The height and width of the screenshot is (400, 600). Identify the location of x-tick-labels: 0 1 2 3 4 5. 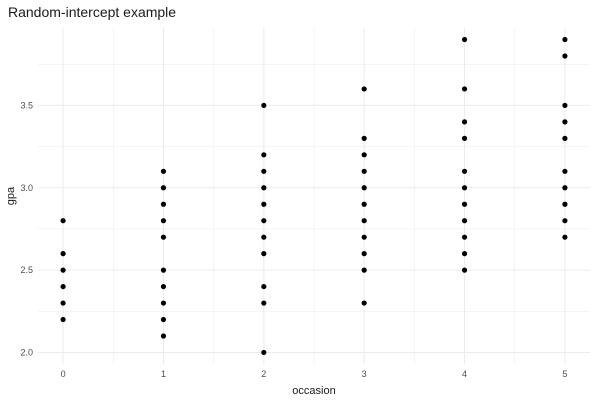
(314, 374).